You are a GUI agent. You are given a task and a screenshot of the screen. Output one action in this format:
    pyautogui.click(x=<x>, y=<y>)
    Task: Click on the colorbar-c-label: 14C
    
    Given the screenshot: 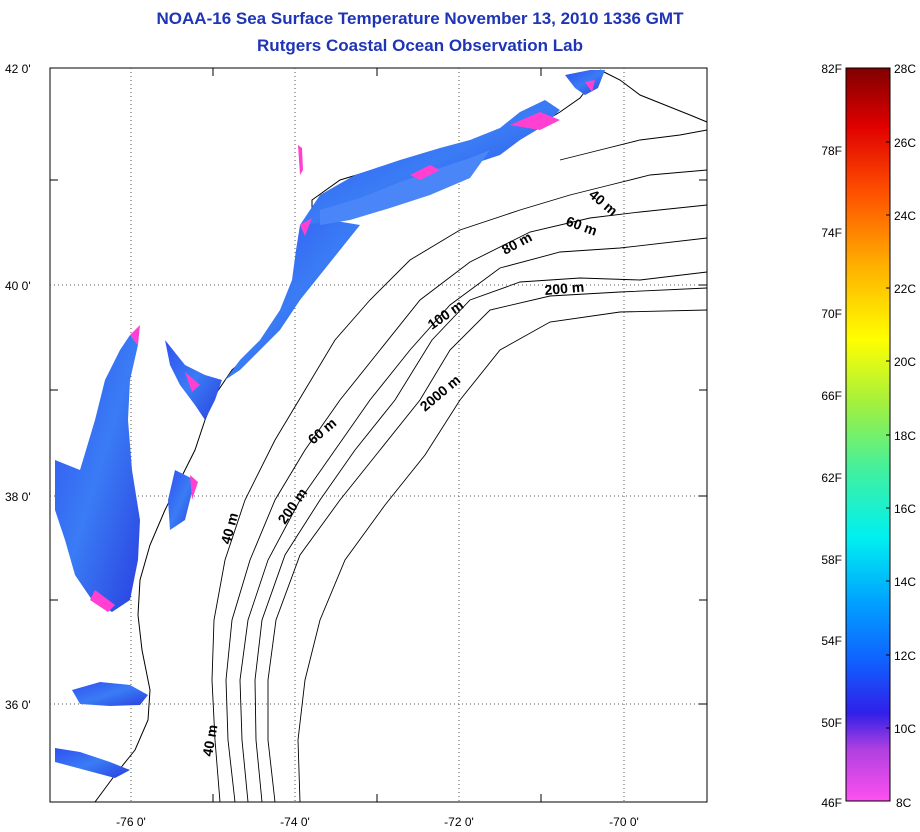 What is the action you would take?
    pyautogui.click(x=905, y=582)
    